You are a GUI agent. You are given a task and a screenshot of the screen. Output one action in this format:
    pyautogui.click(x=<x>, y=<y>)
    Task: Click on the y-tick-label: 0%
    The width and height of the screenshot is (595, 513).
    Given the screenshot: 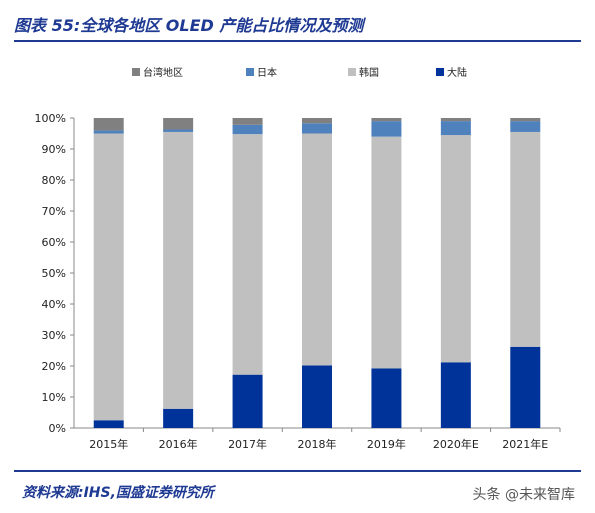 What is the action you would take?
    pyautogui.click(x=57, y=428)
    